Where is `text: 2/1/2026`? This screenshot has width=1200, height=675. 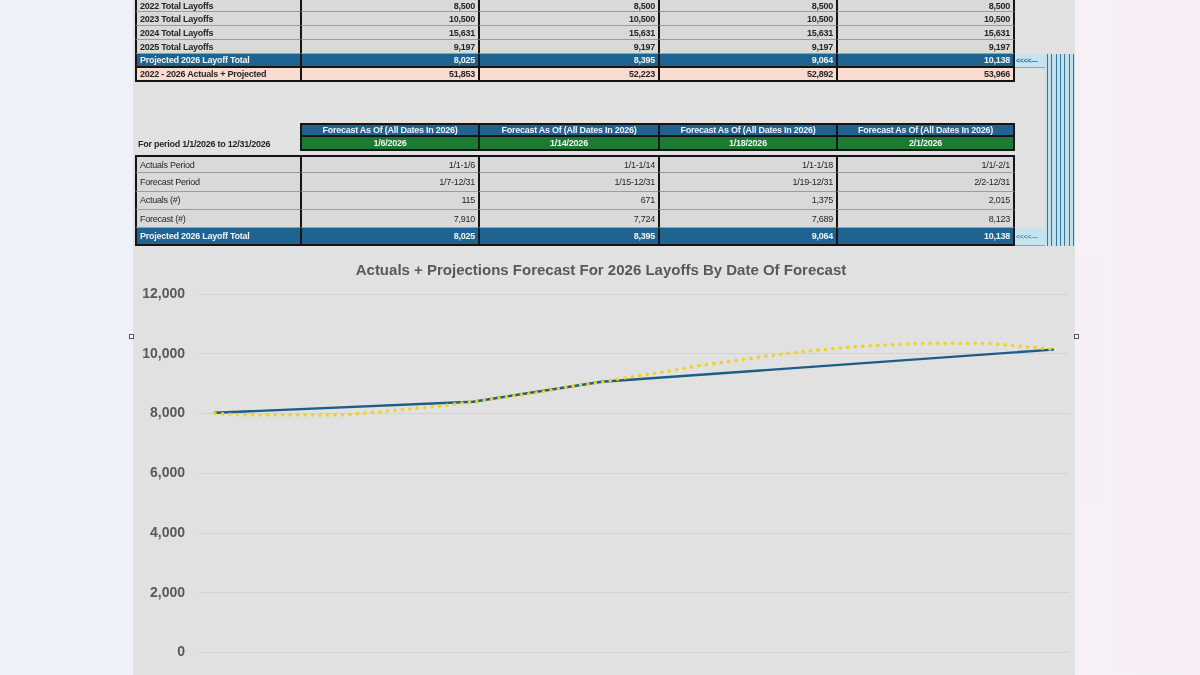 text: 2/1/2026 is located at coordinates (925, 143).